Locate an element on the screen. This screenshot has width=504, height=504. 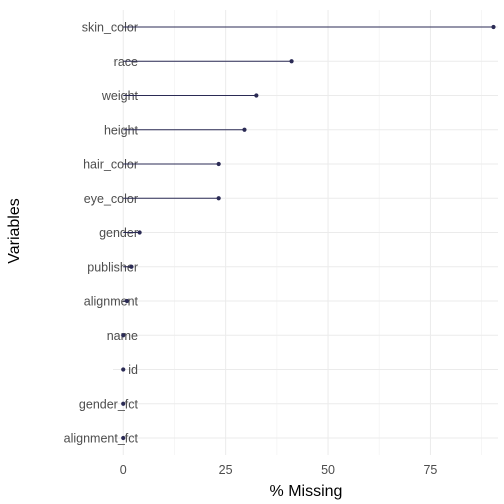
y-tick-label: alignment_fct is located at coordinates (101, 439).